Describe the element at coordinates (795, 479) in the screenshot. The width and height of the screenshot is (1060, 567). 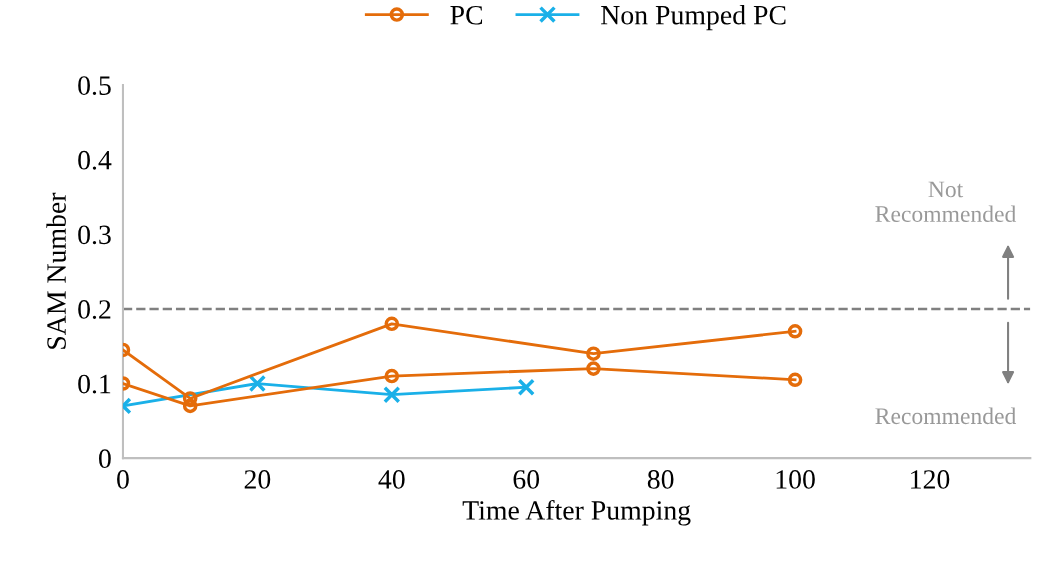
I see `x-tick-label: 100` at that location.